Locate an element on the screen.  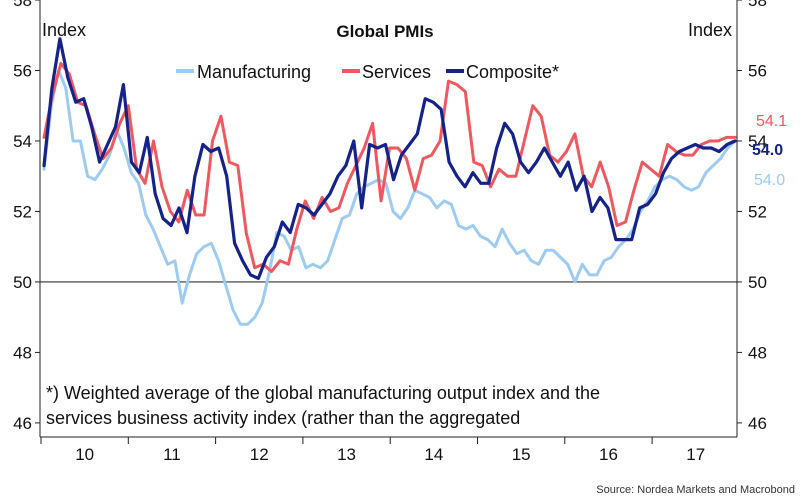
y-tick-label-right: 48 is located at coordinates (757, 352).